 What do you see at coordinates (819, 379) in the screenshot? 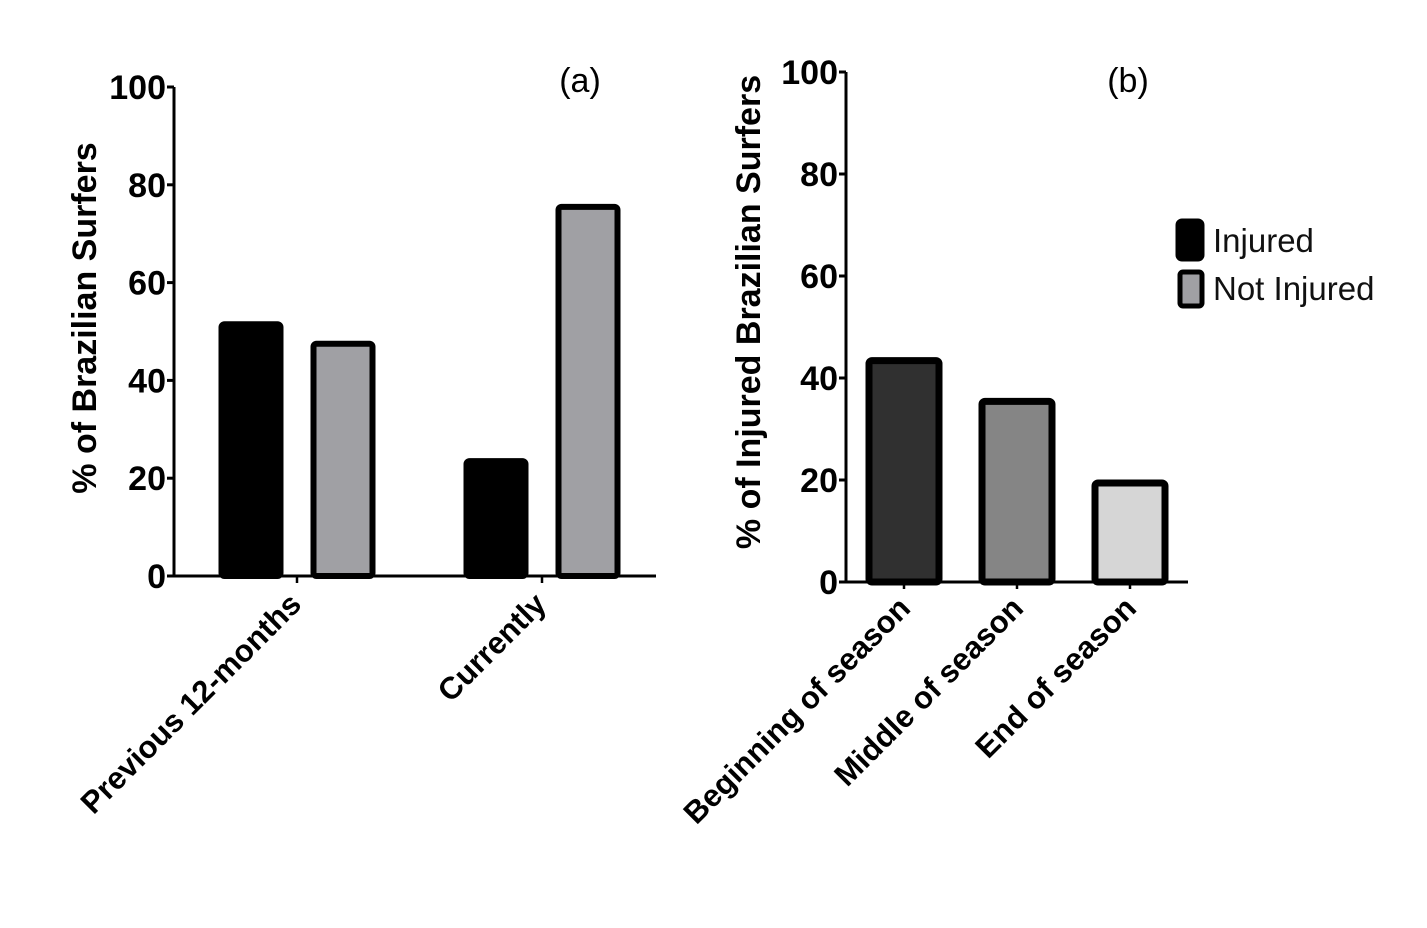
I see `chart-b-y-tick-label: 40` at bounding box center [819, 379].